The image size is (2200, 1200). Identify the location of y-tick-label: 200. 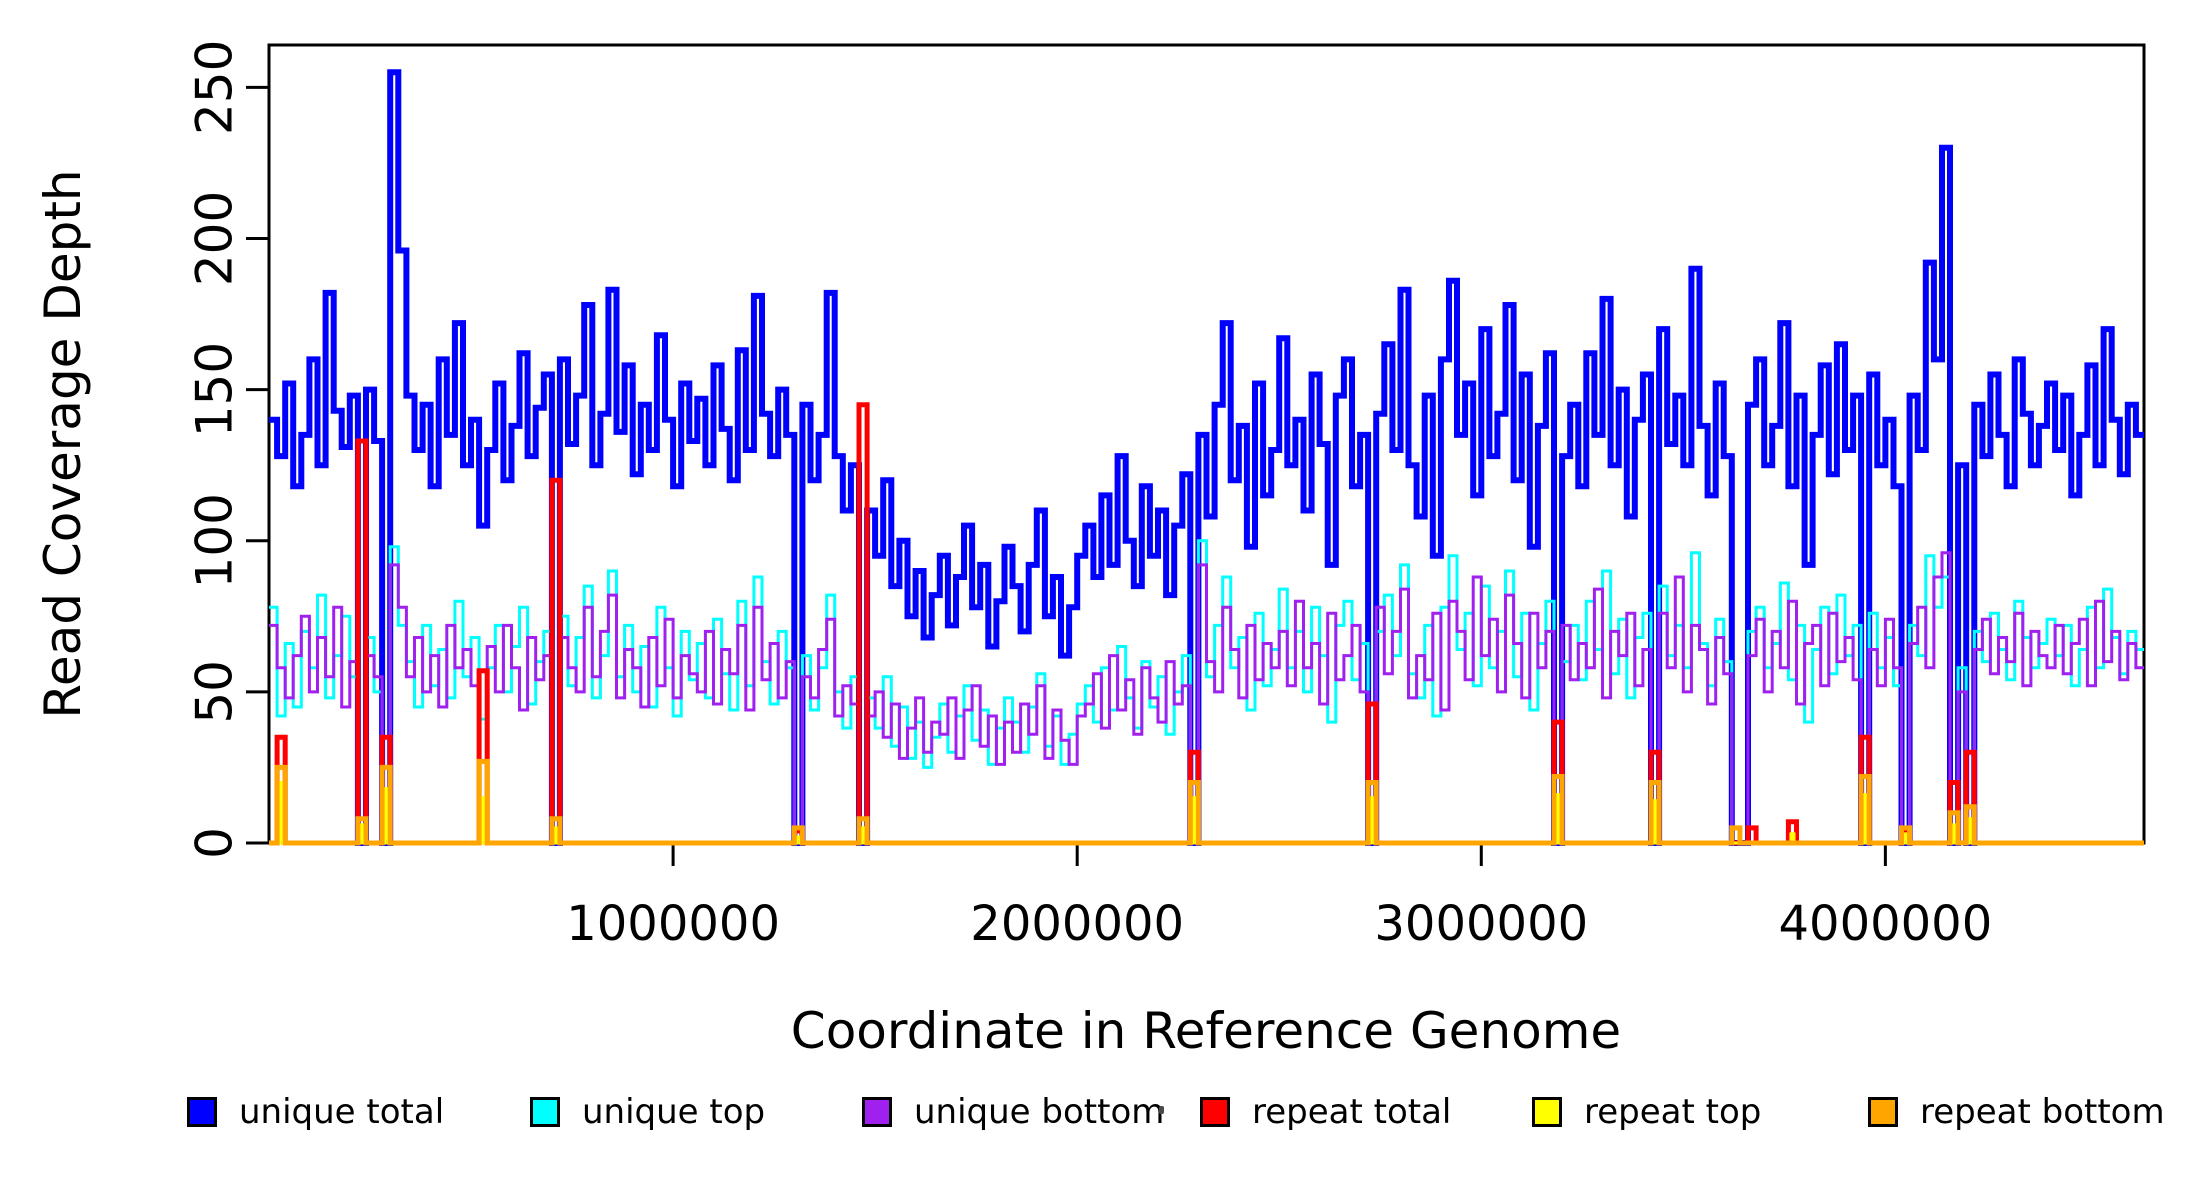
(215, 238).